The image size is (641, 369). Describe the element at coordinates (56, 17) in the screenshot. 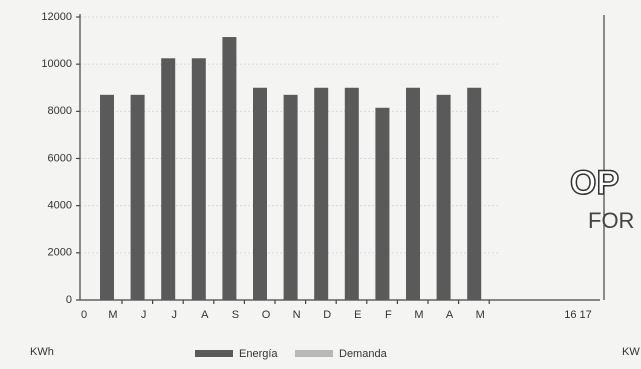

I see `y-tick-label: 12000` at that location.